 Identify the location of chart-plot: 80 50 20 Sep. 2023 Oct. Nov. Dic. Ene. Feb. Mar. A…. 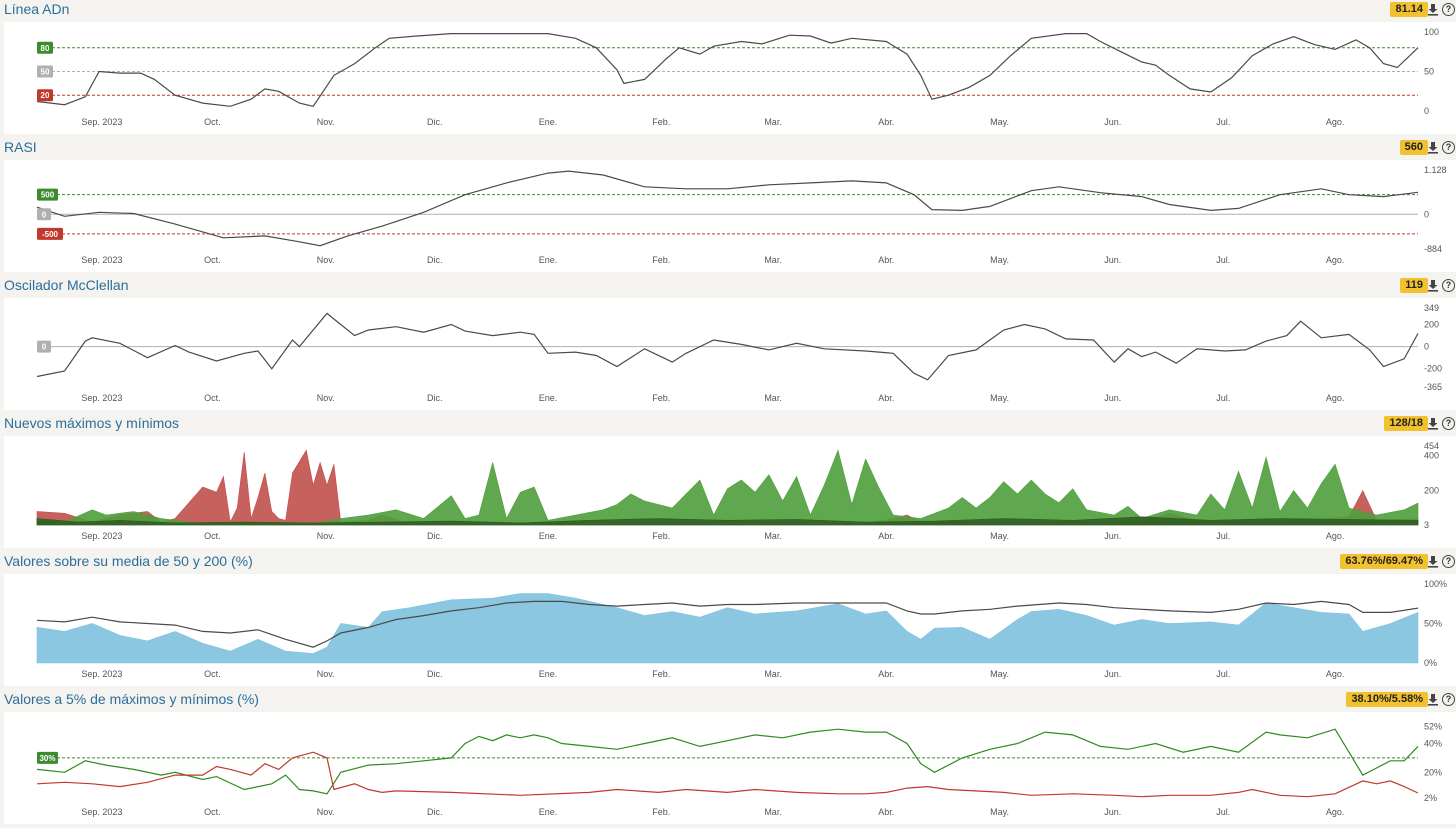
(730, 78).